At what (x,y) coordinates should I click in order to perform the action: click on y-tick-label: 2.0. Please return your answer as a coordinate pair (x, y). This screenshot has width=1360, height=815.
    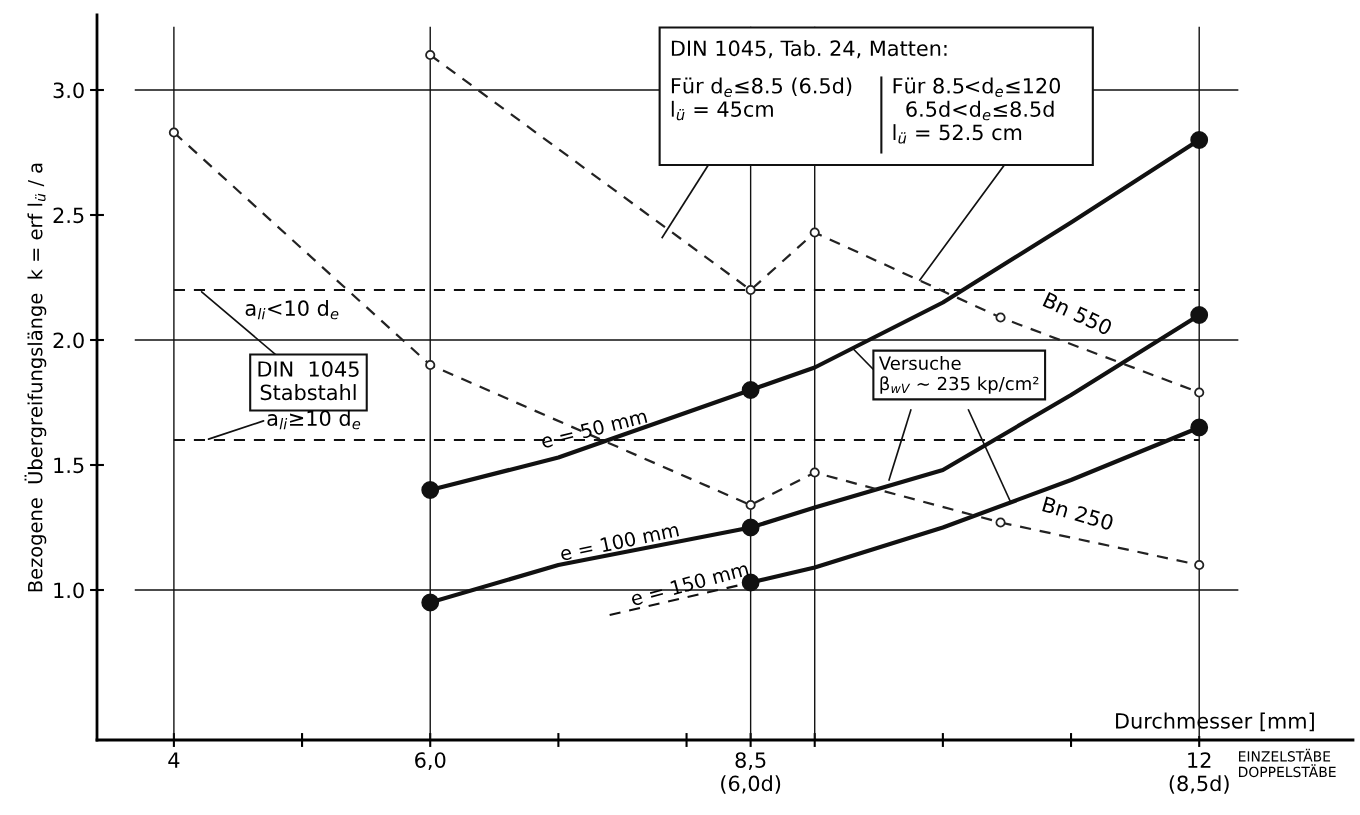
    Looking at the image, I should click on (68, 340).